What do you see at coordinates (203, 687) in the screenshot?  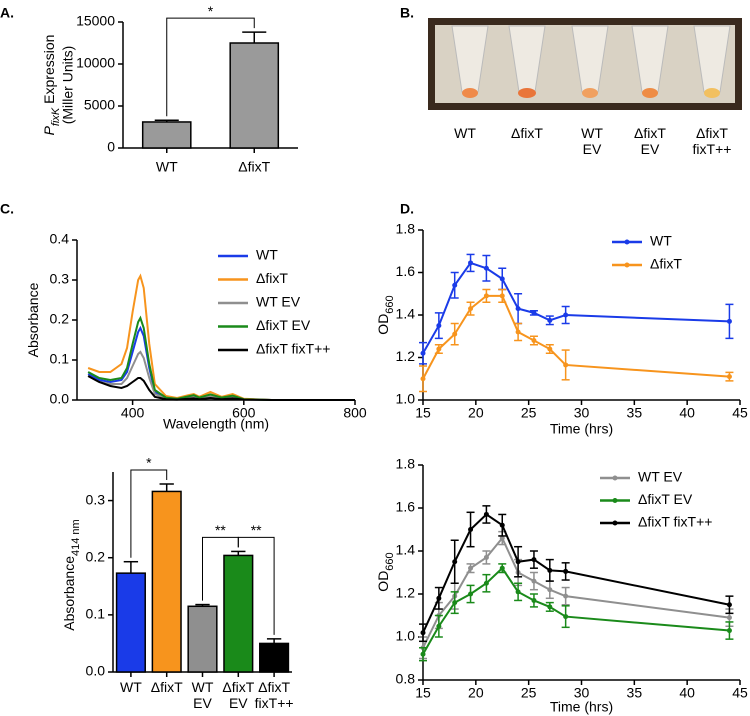 I see `x-tick-label-line: WT` at bounding box center [203, 687].